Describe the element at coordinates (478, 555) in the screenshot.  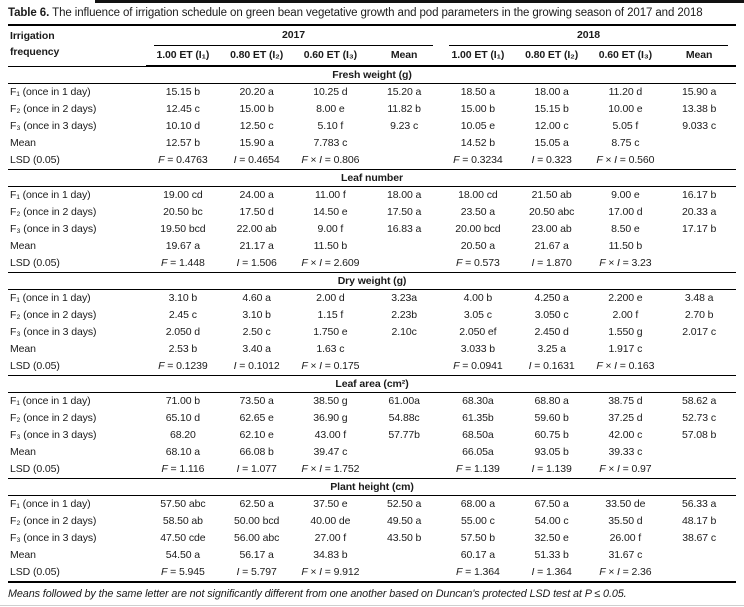
I see `value-cell: 60.17 a` at that location.